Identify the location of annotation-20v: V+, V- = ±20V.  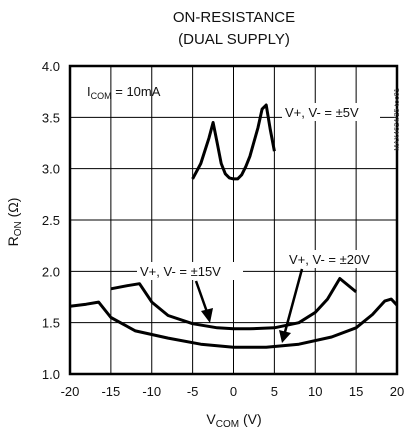
(339, 259).